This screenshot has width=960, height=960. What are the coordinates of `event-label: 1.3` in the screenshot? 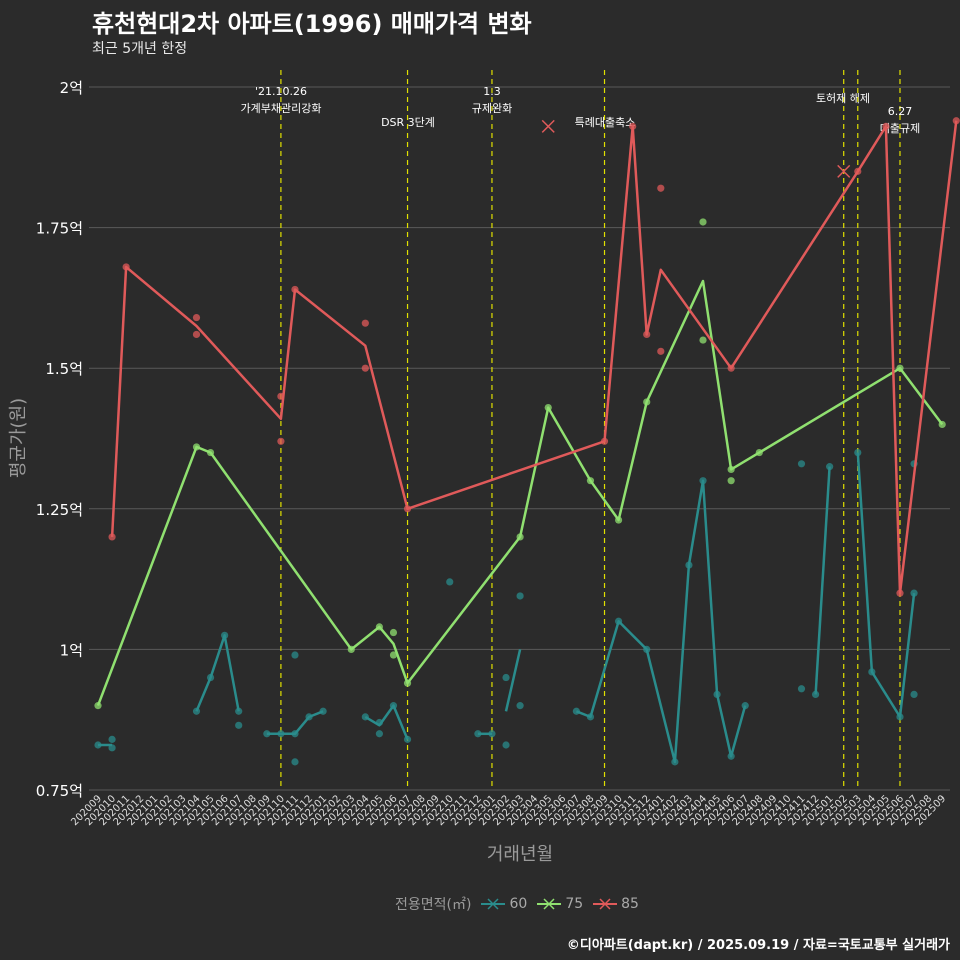 It's located at (492, 91).